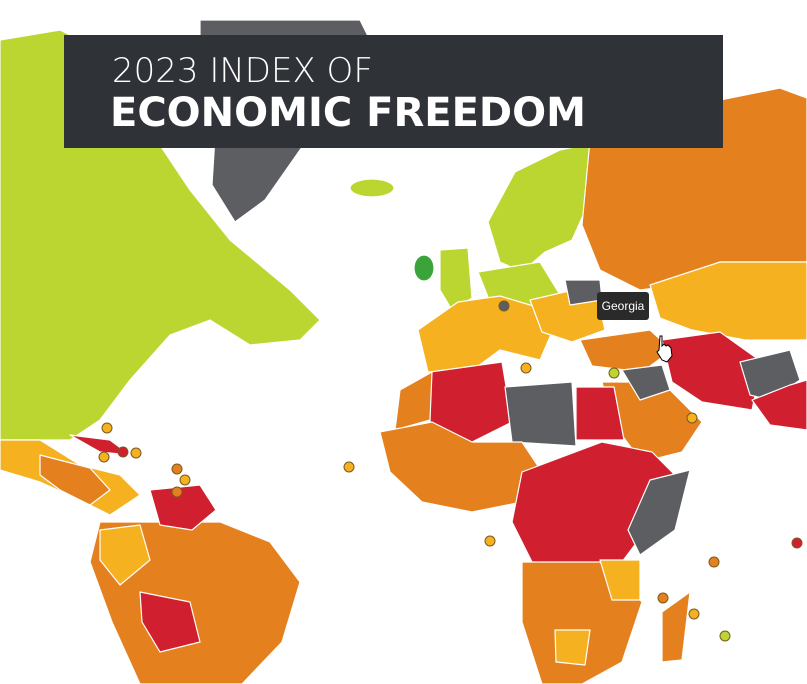 The height and width of the screenshot is (684, 807). I want to click on cuba, so click(100, 445).